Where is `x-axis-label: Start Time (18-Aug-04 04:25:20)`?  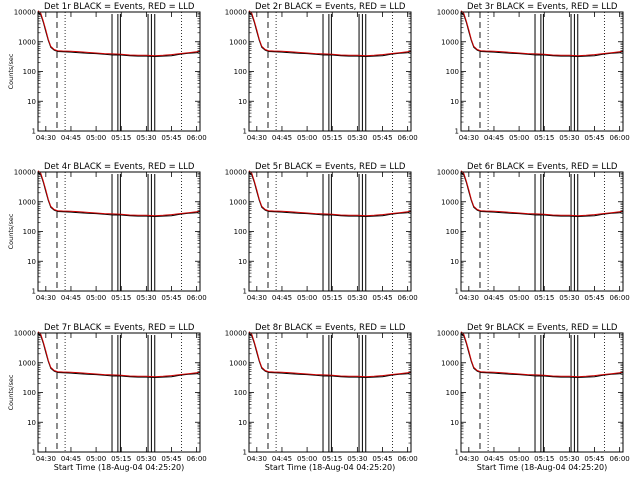
x-axis-label: Start Time (18-Aug-04 04:25:20) is located at coordinates (542, 467).